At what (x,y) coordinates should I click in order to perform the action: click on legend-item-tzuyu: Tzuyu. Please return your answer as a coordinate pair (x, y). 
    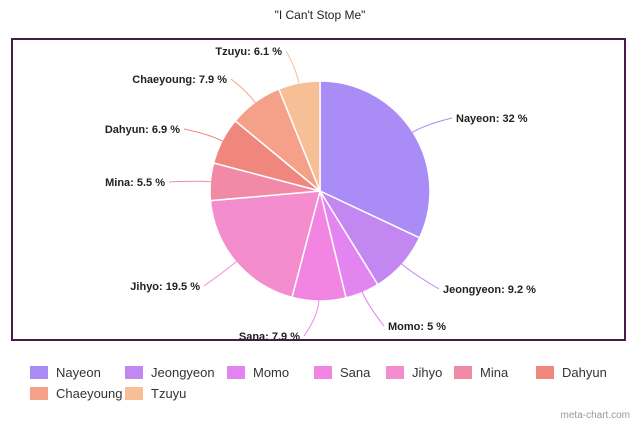
    Looking at the image, I should click on (155, 393).